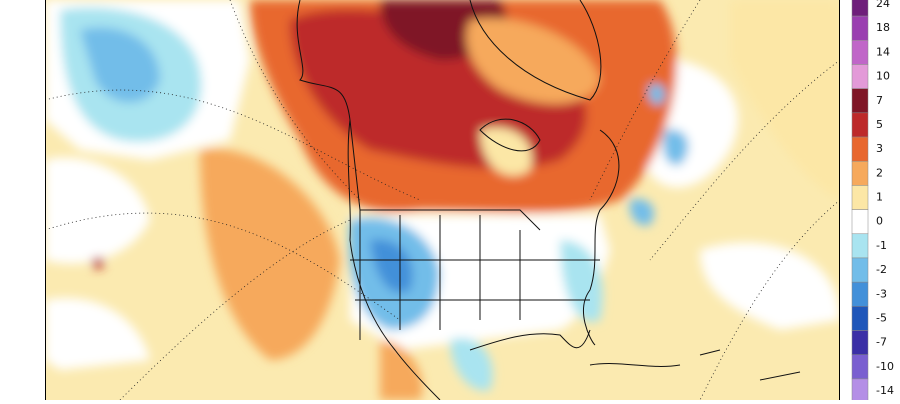 Image resolution: width=900 pixels, height=404 pixels. What do you see at coordinates (881, 245) in the screenshot?
I see `colorbar-label: -1` at bounding box center [881, 245].